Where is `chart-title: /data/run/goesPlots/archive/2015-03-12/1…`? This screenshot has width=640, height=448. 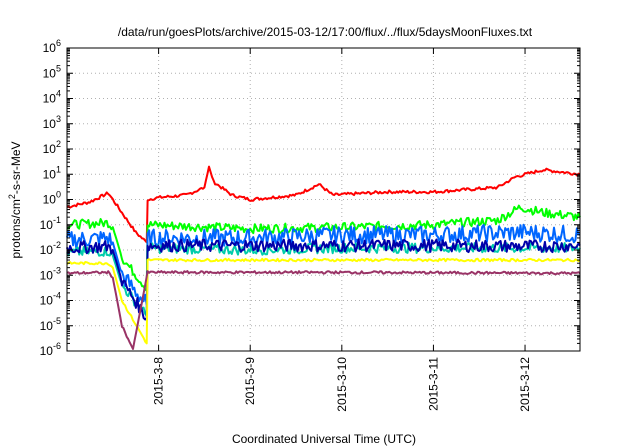
chart-title: /data/run/goesPlots/archive/2015-03-12/1… is located at coordinates (325, 32).